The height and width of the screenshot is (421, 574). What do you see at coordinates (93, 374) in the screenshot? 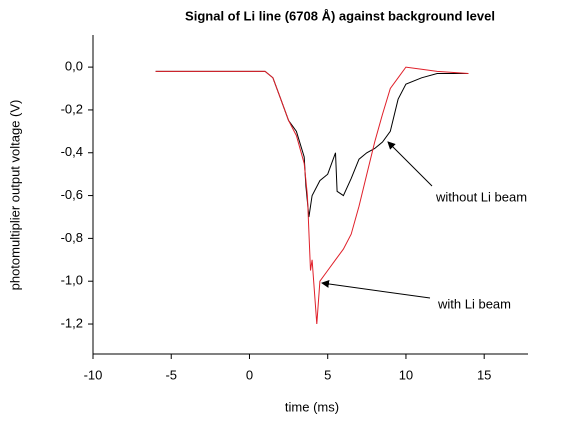
I see `x-tick-label: -10` at bounding box center [93, 374].